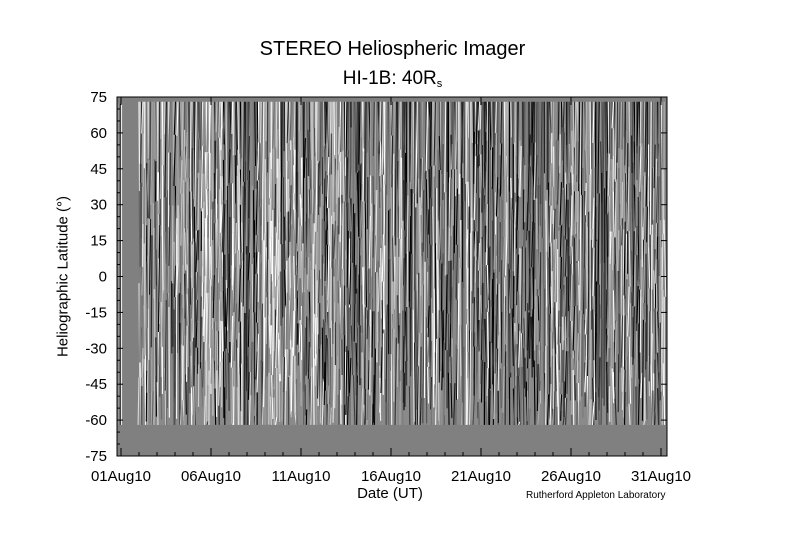 The height and width of the screenshot is (538, 785). What do you see at coordinates (103, 277) in the screenshot?
I see `y-tick-label: 0` at bounding box center [103, 277].